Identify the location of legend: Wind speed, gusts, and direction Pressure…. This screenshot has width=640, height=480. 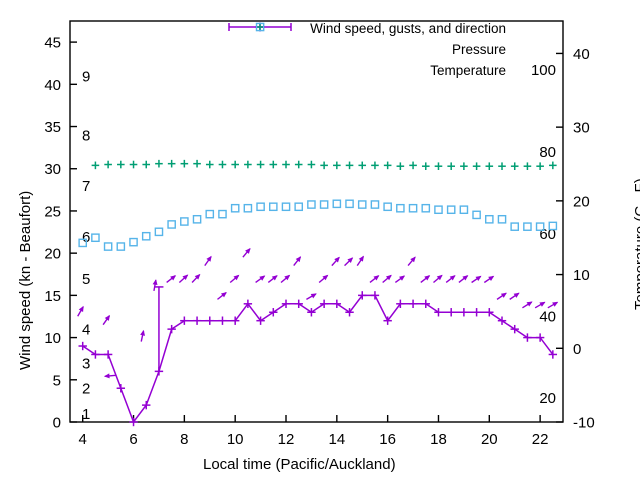
(370, 49).